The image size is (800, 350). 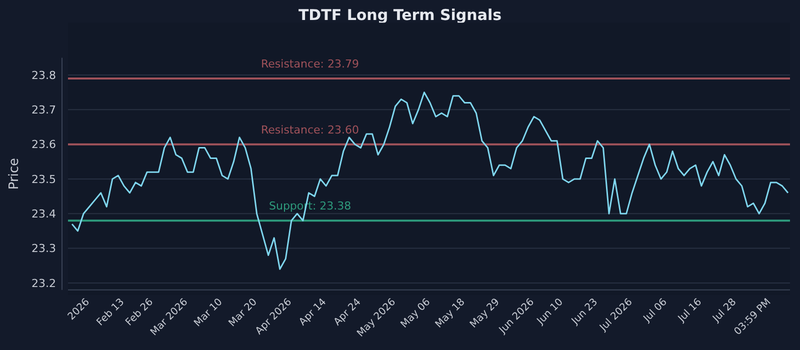 I want to click on x-tick-label: Jul 28, so click(x=724, y=310).